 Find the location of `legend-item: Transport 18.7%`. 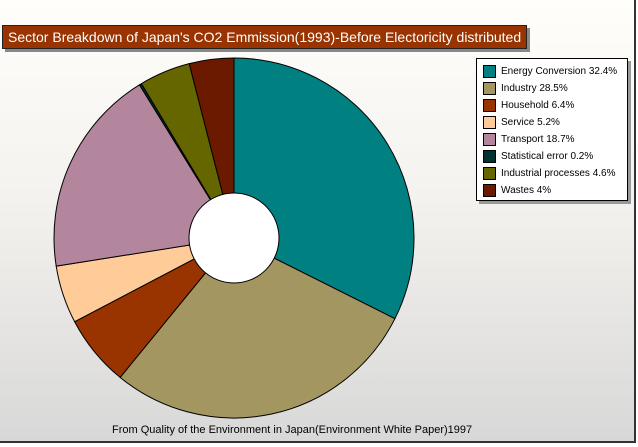

legend-item: Transport 18.7% is located at coordinates (529, 139).